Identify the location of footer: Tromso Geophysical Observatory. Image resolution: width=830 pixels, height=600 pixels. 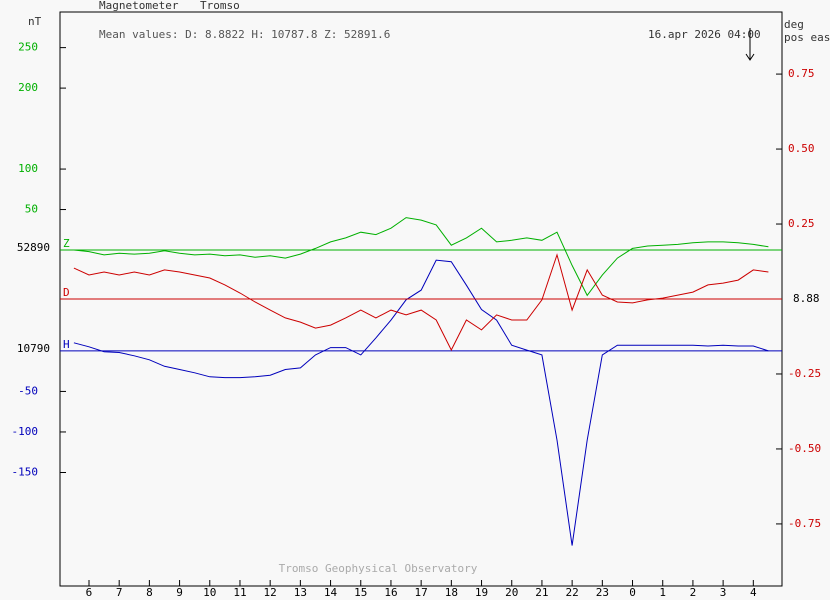
(378, 568).